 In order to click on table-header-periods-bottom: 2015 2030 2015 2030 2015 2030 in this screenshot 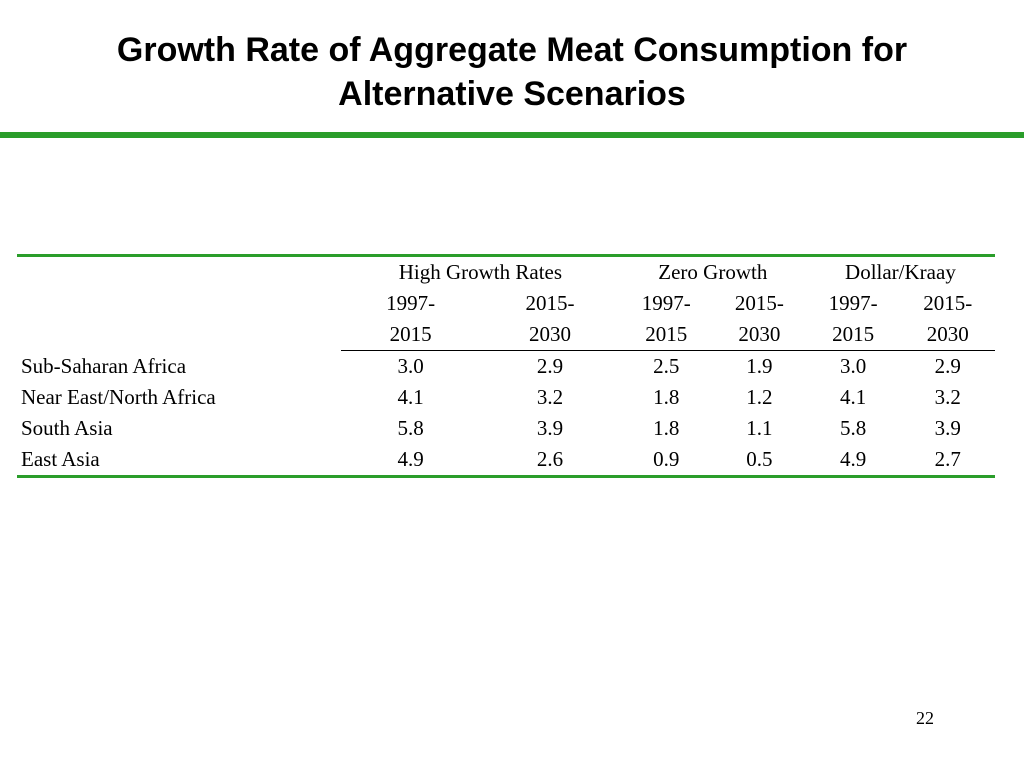, I will do `click(506, 335)`.